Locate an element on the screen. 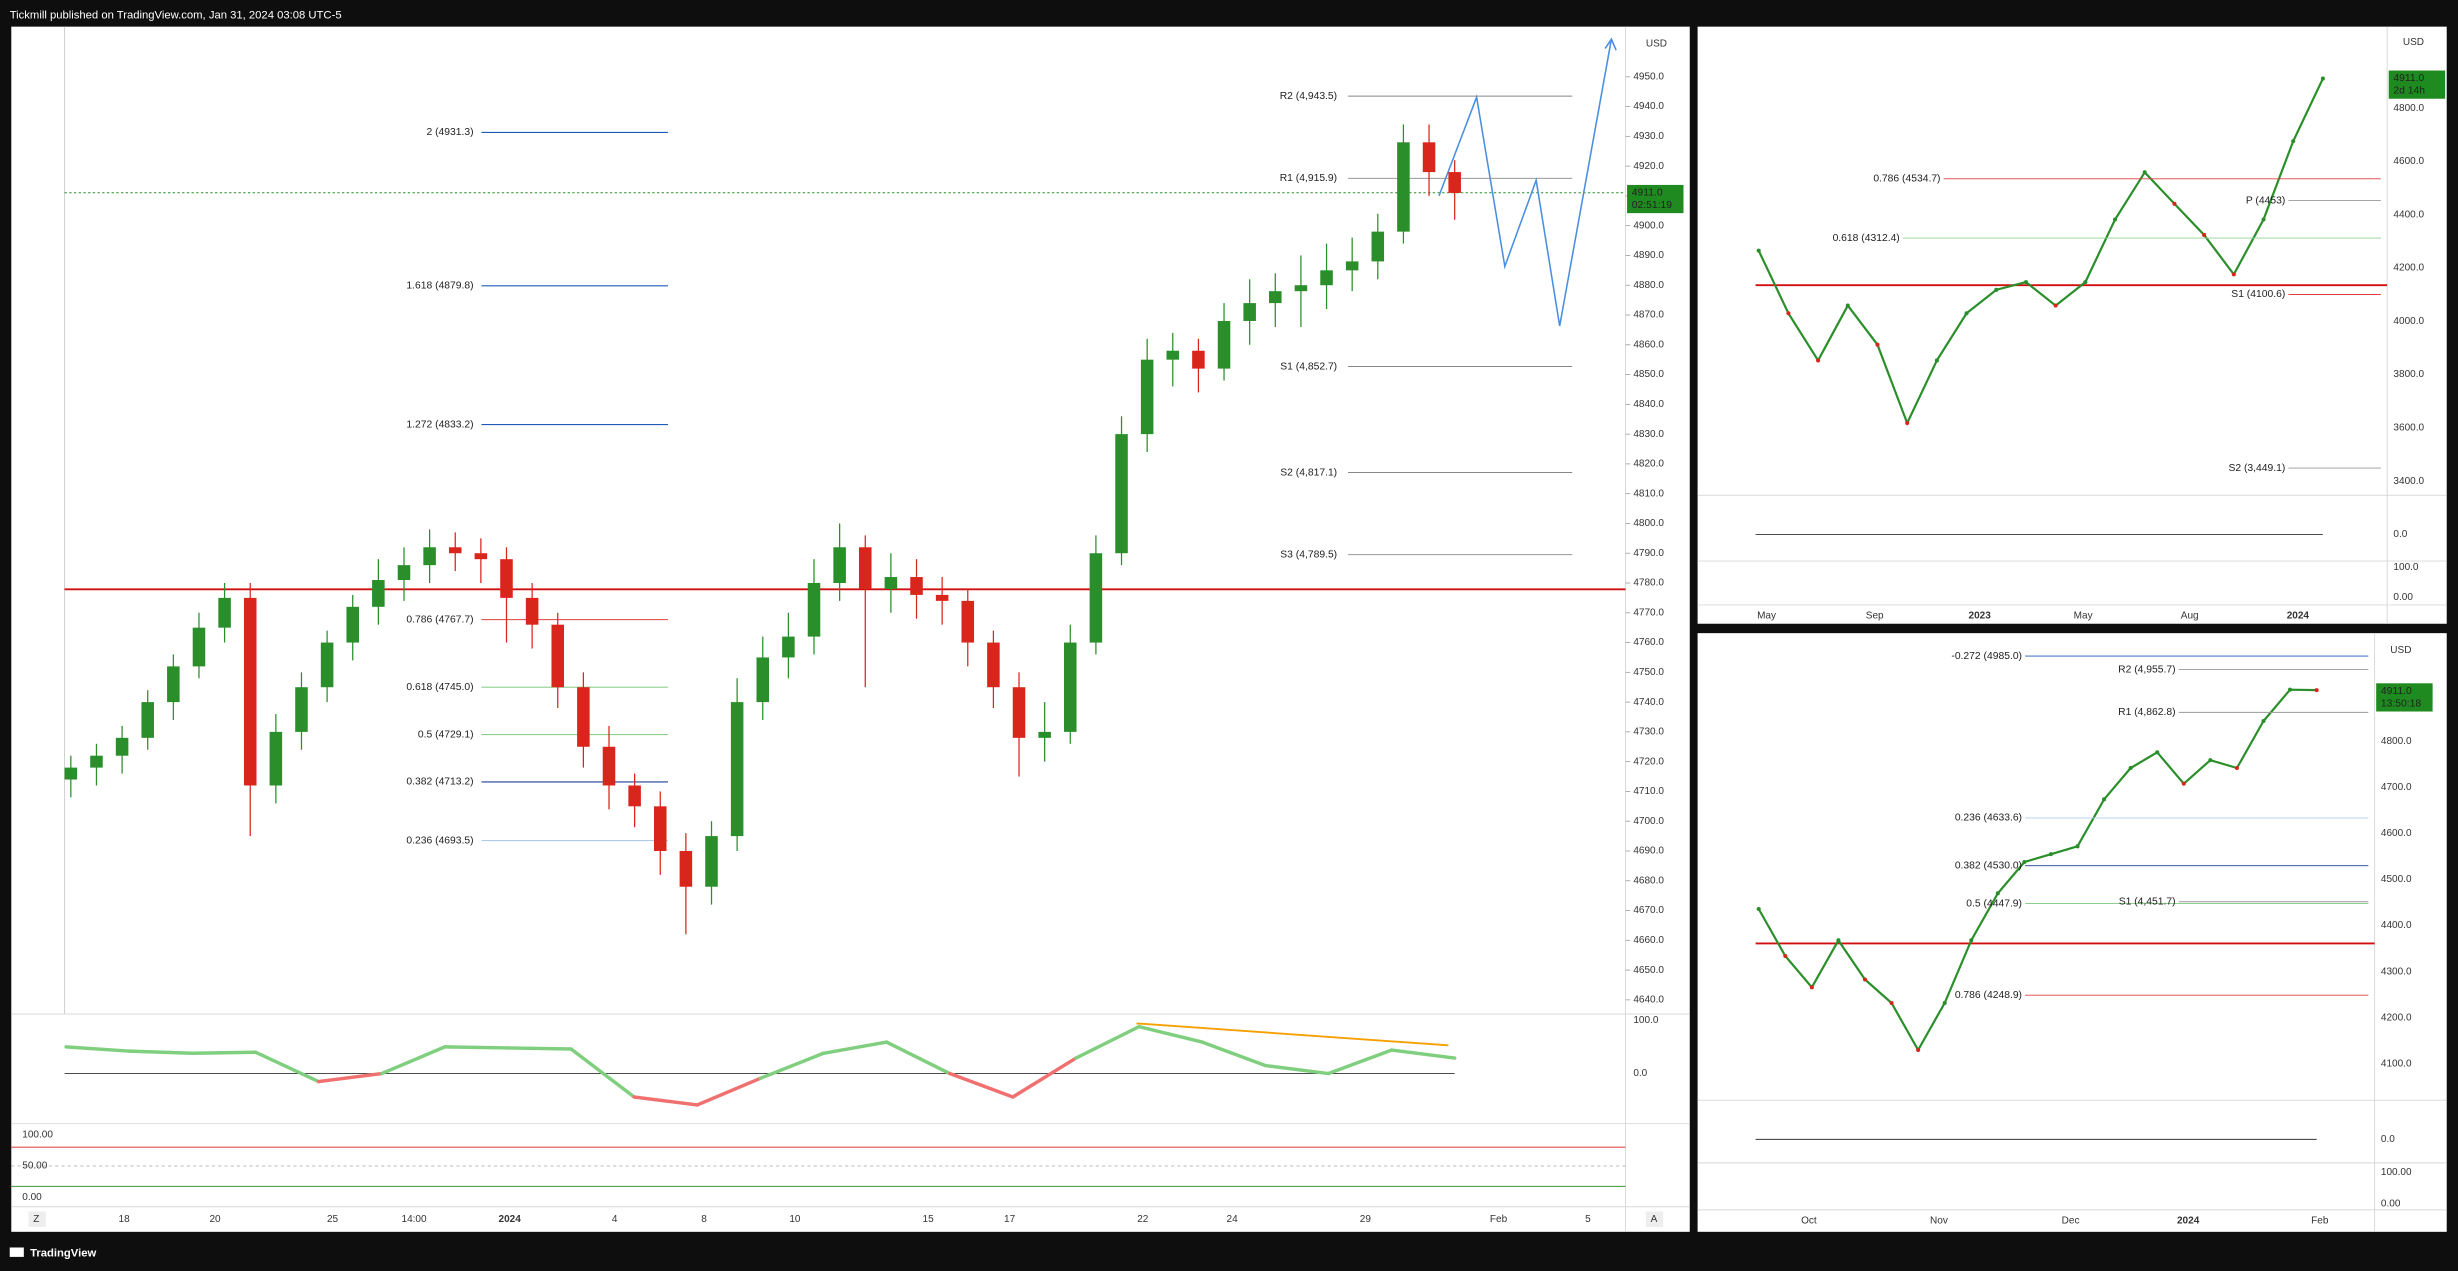 The height and width of the screenshot is (1271, 2458). daily-panel is located at coordinates (2072, 932).